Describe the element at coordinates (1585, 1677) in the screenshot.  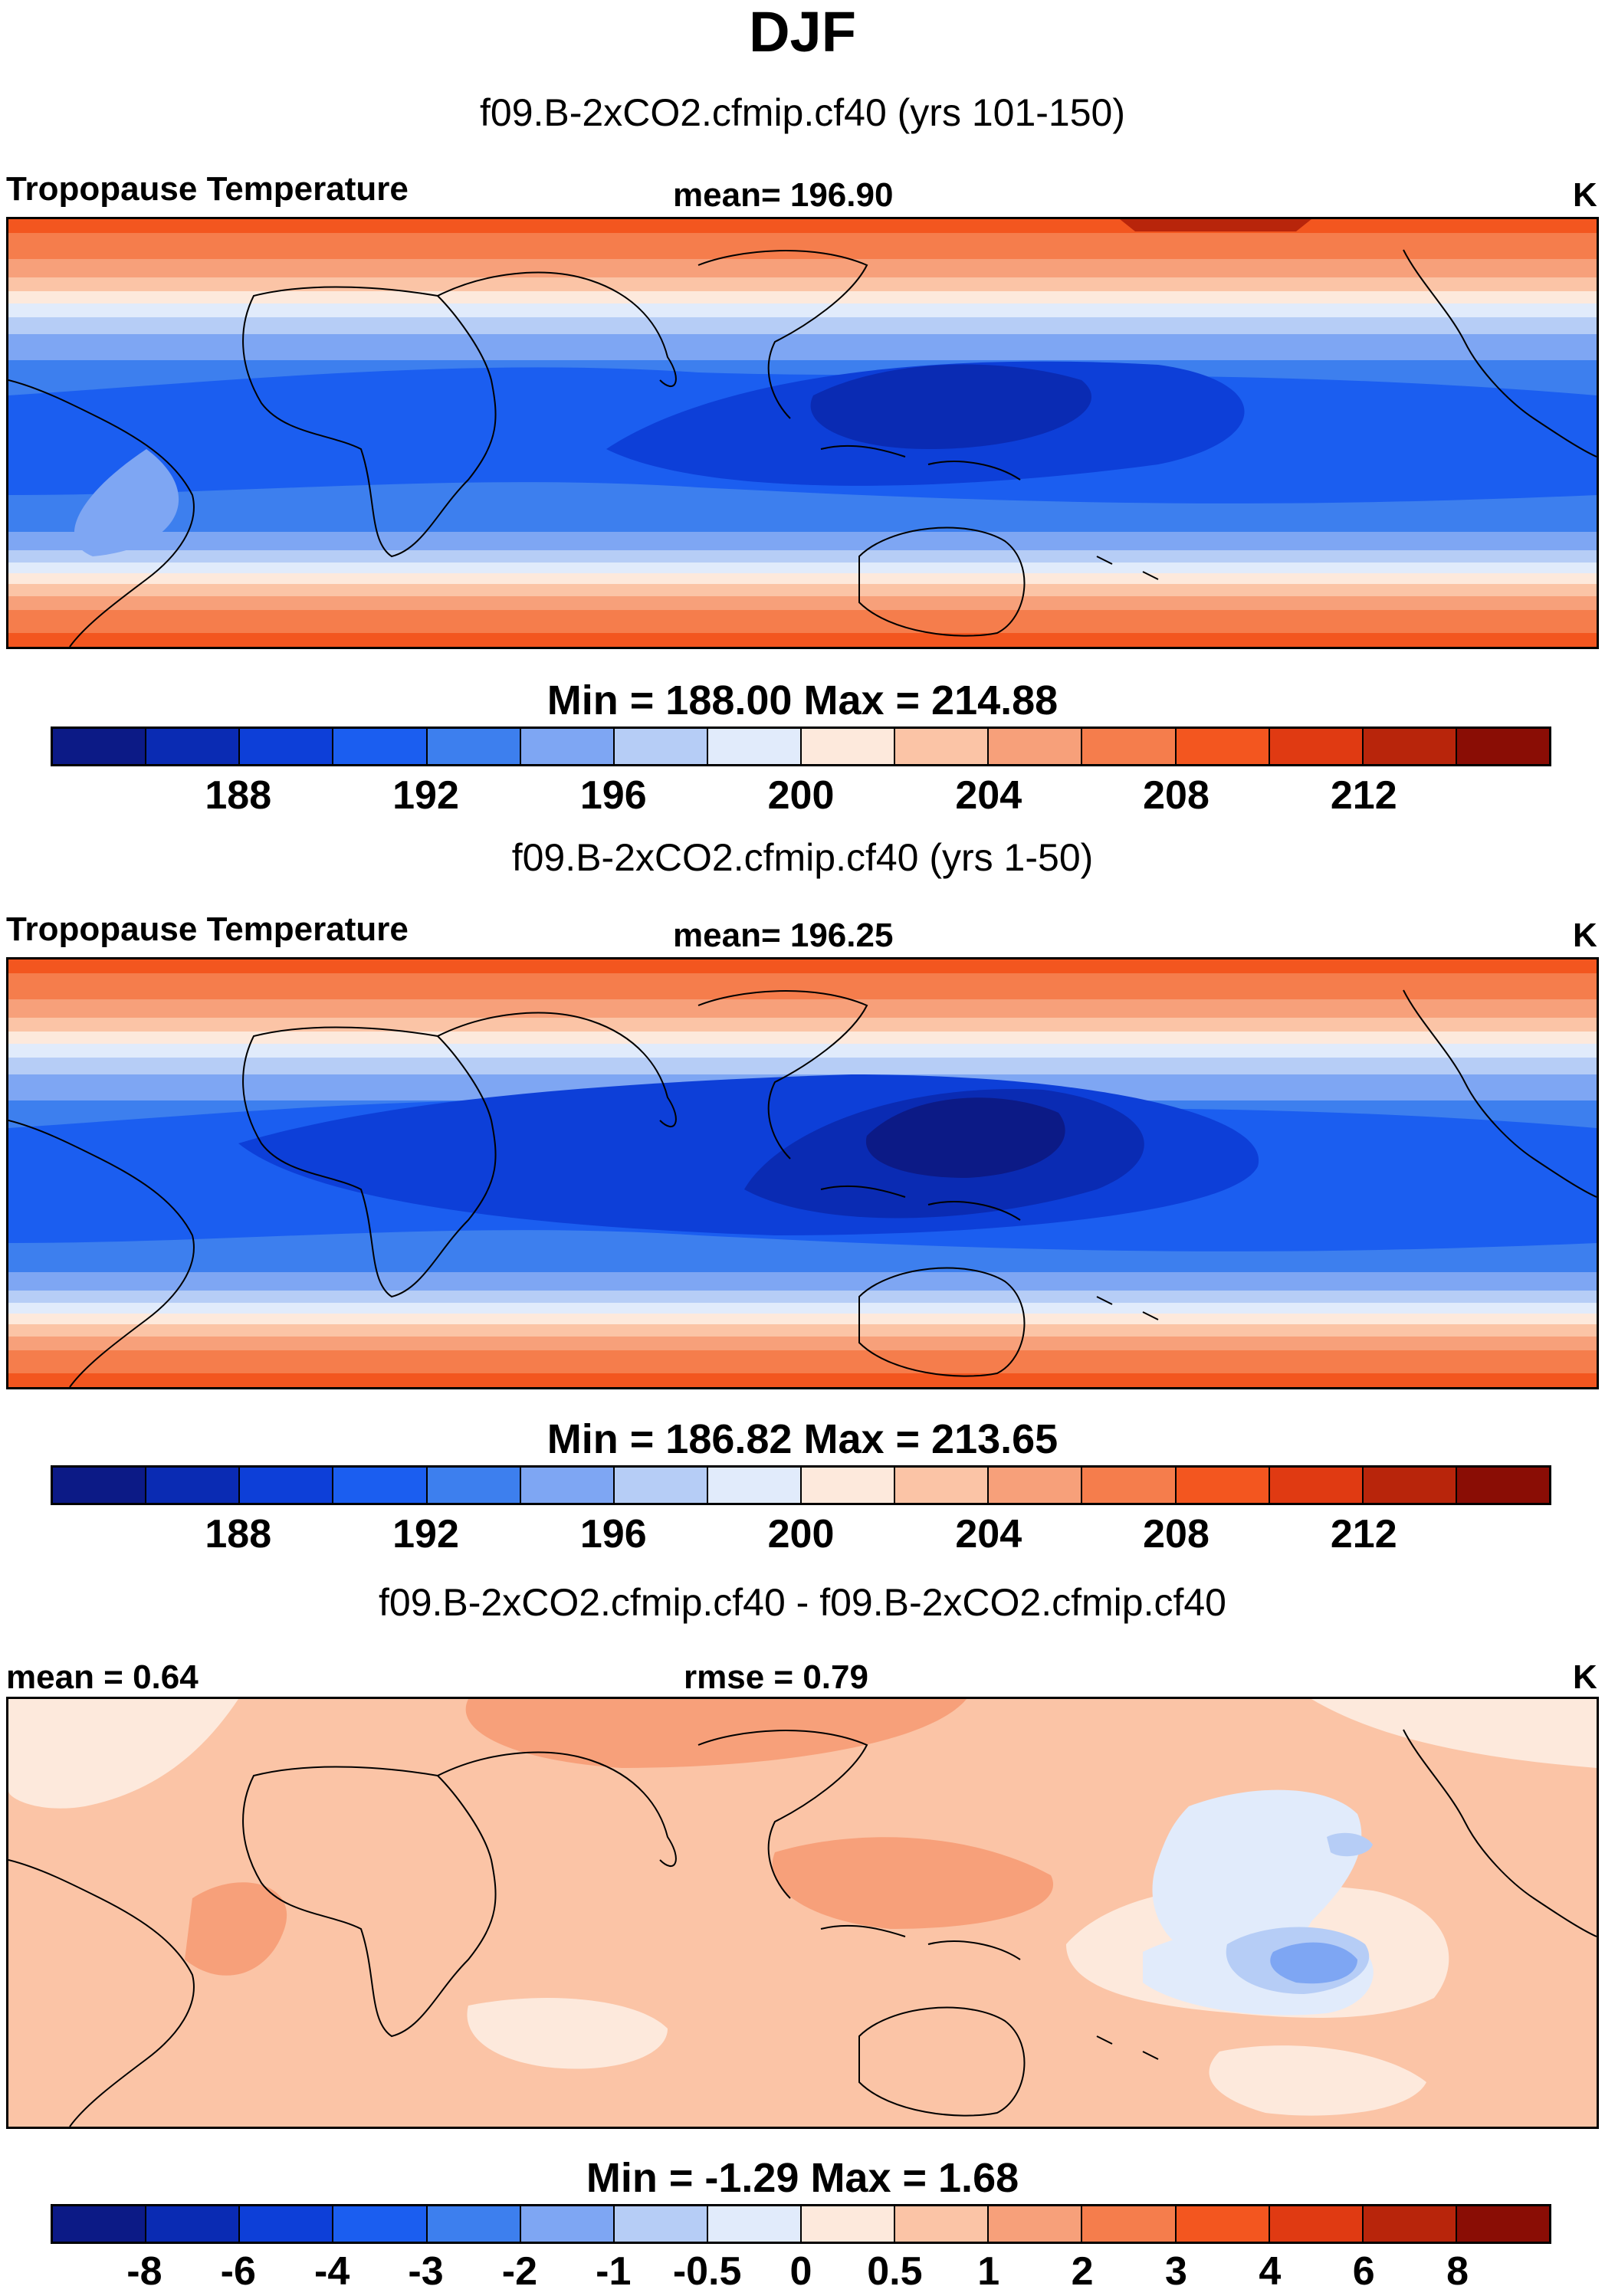
I see `panel-3-units-label: K` at that location.